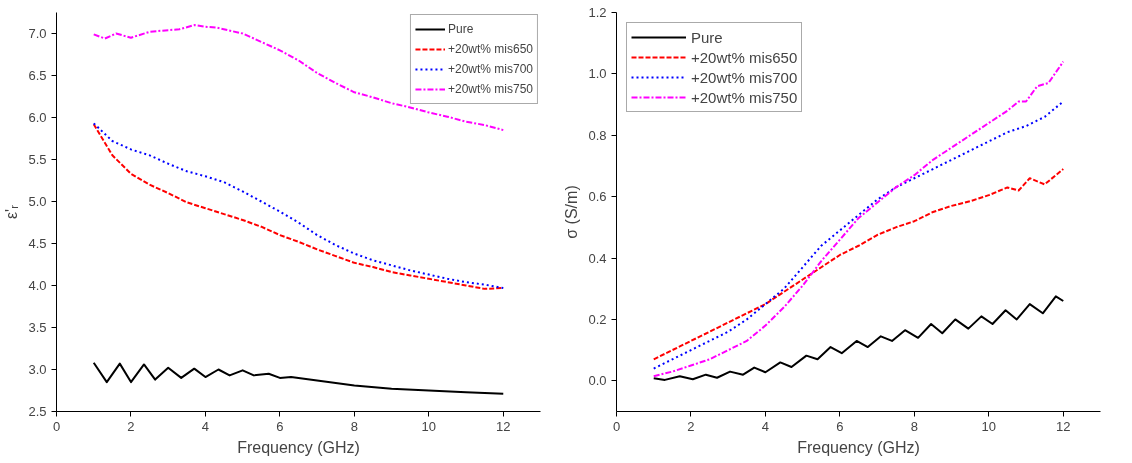 The height and width of the screenshot is (463, 1132). I want to click on y-axis-title: ε'ᵣ, so click(12, 212).